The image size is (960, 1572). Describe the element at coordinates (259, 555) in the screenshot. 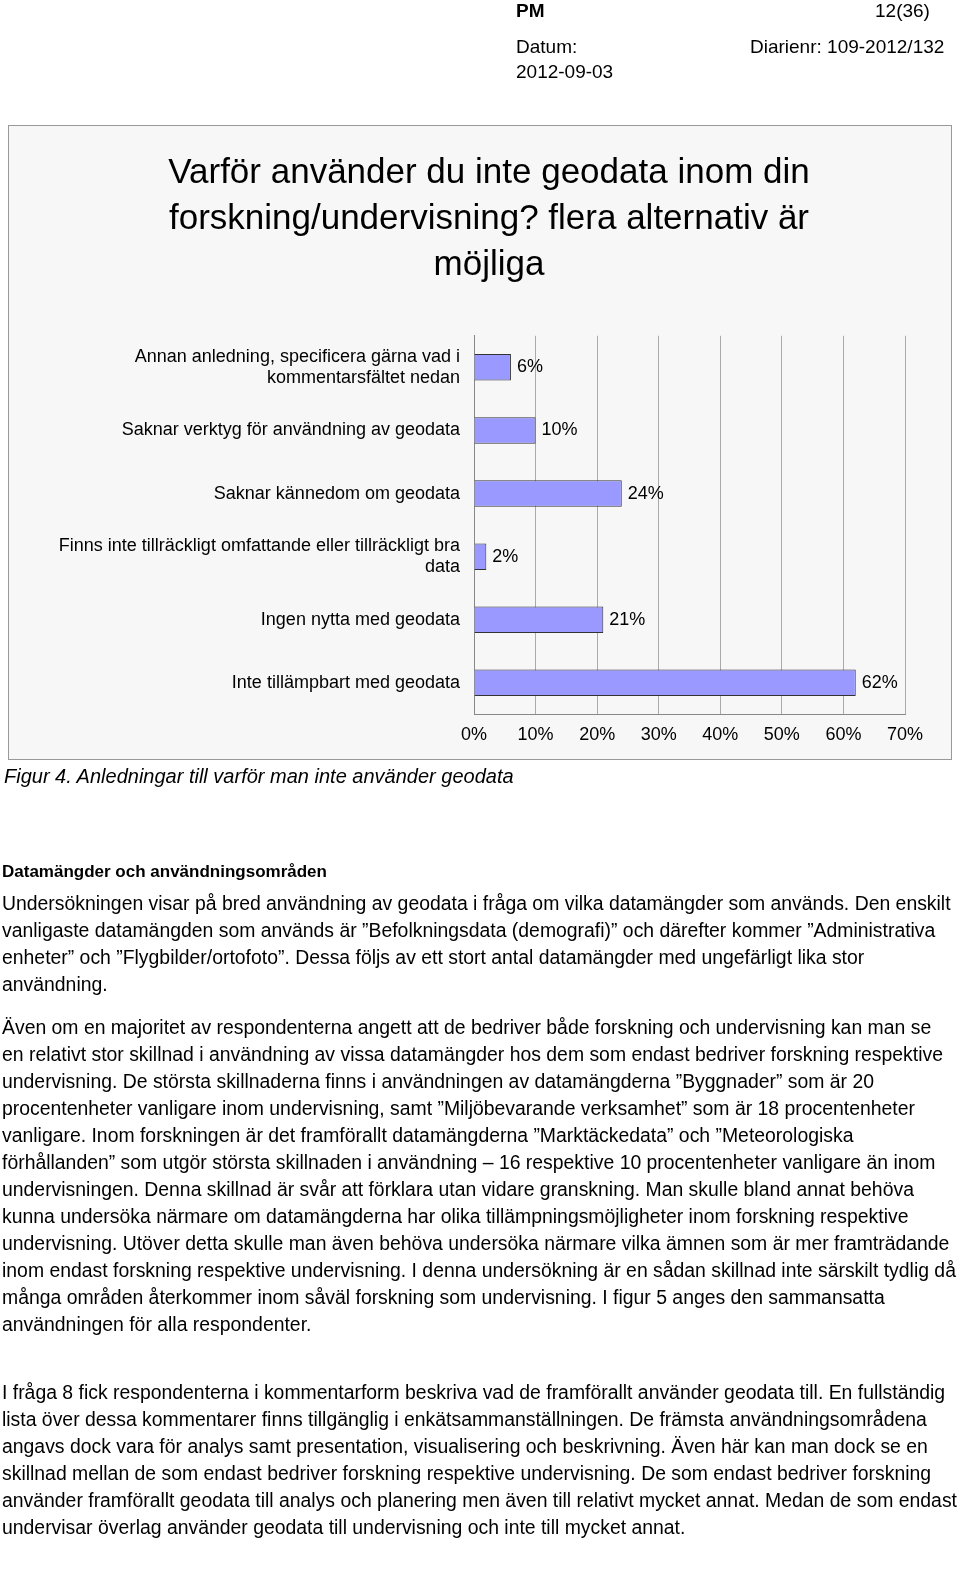

I see `y-tick-label: Finns inte tillräckligt omfattande eller tillräckligt bra data` at that location.